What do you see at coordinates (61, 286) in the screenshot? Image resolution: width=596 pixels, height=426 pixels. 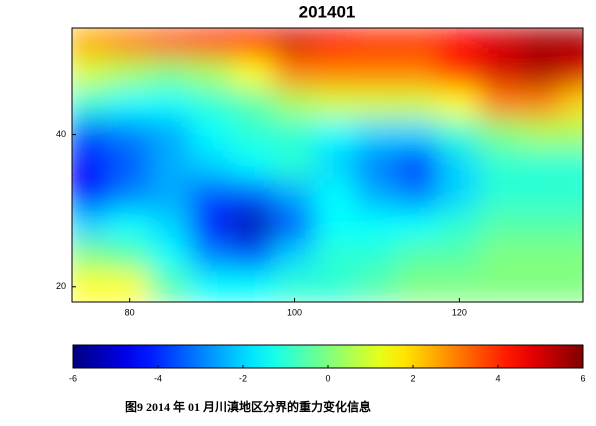 I see `y-tick-label: 20` at bounding box center [61, 286].